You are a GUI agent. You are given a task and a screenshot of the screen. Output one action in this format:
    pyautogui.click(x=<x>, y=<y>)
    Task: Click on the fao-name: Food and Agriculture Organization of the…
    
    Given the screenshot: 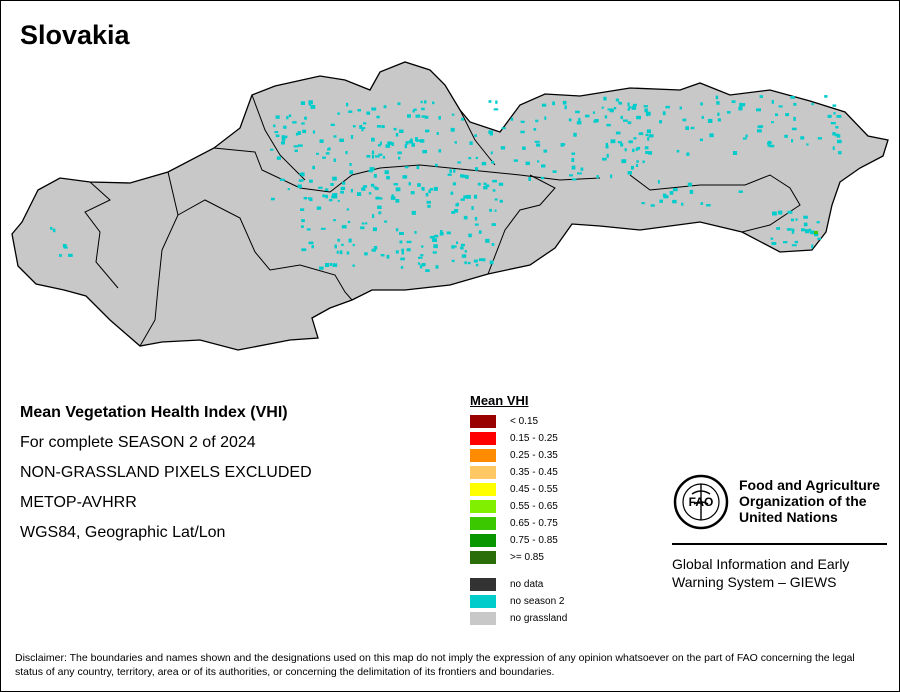 What is the action you would take?
    pyautogui.click(x=810, y=501)
    